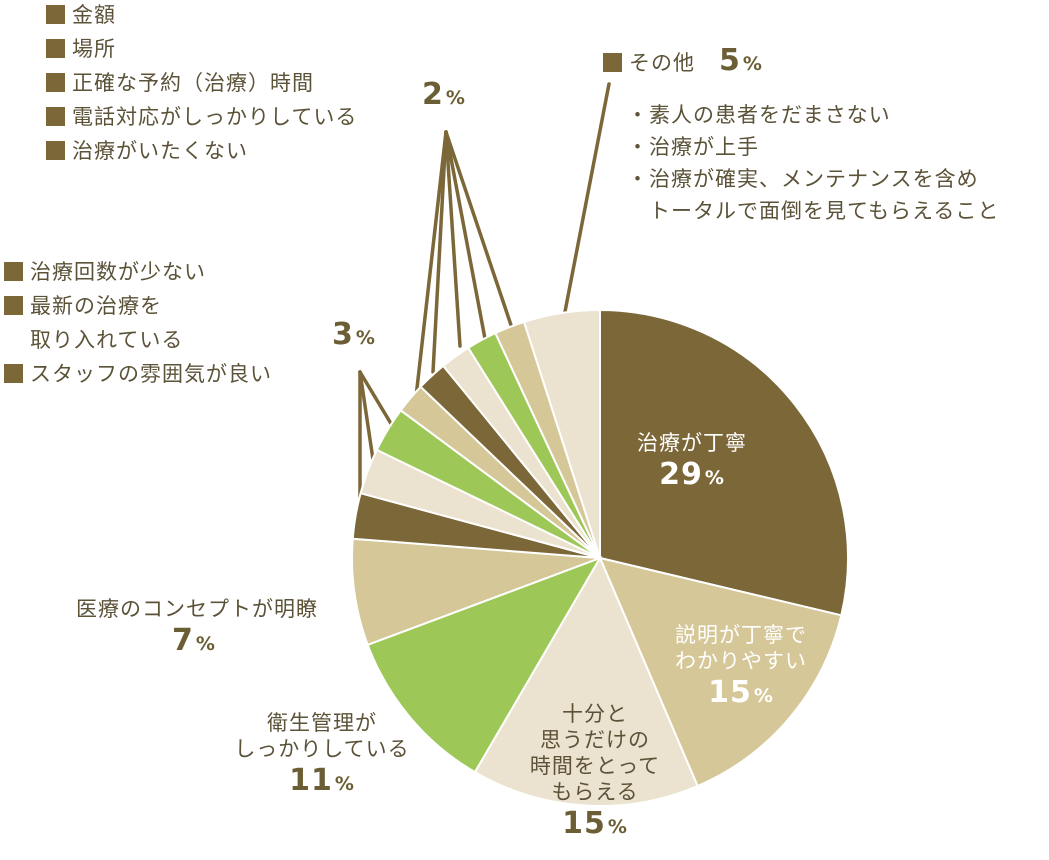 The height and width of the screenshot is (860, 1049). I want to click on legend-item: 正確な予約（治療）時間, so click(201, 82).